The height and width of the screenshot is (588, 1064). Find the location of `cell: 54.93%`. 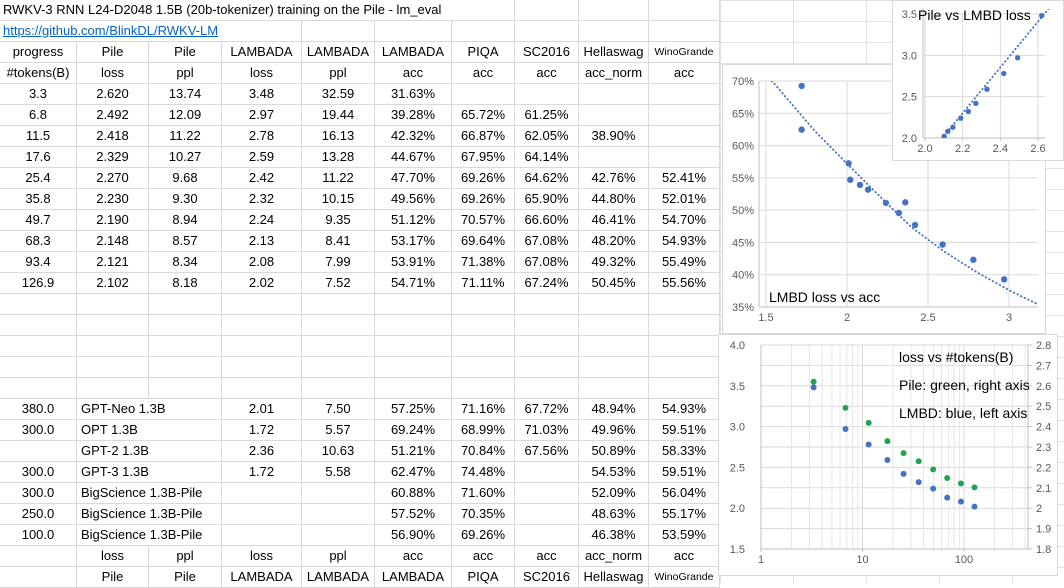

cell: 54.93% is located at coordinates (684, 241).